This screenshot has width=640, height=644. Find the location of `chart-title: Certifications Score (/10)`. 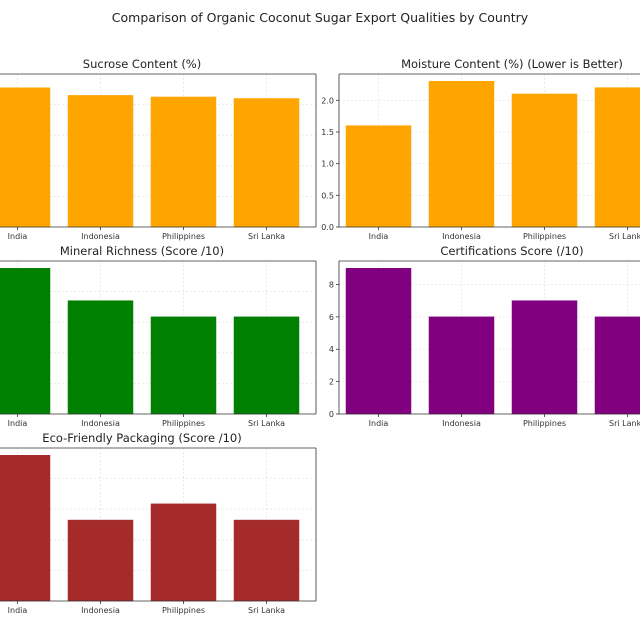

chart-title: Certifications Score (/10) is located at coordinates (511, 251).